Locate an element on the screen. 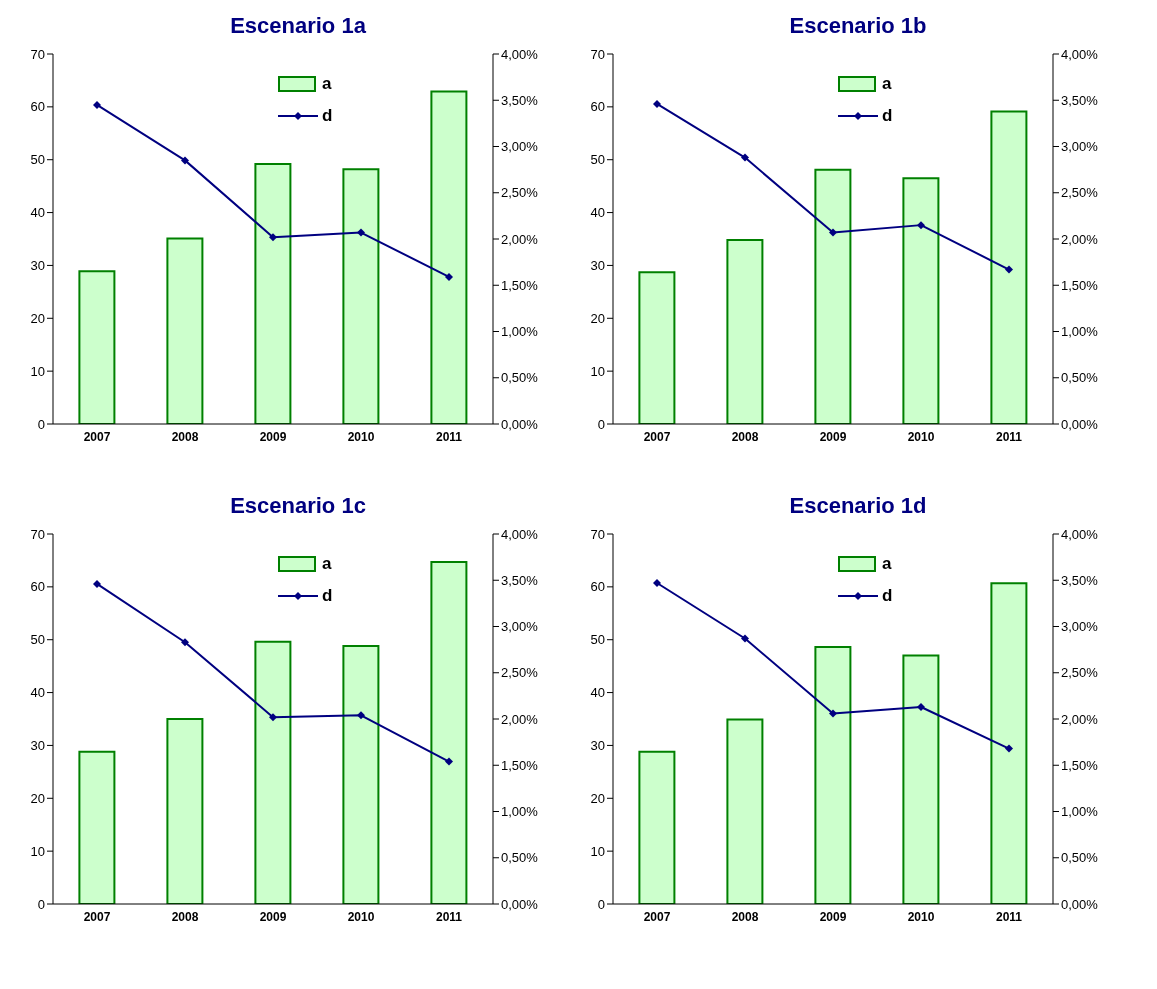 The width and height of the screenshot is (1157, 989). y2-tick-label: 1,50% is located at coordinates (520, 765).